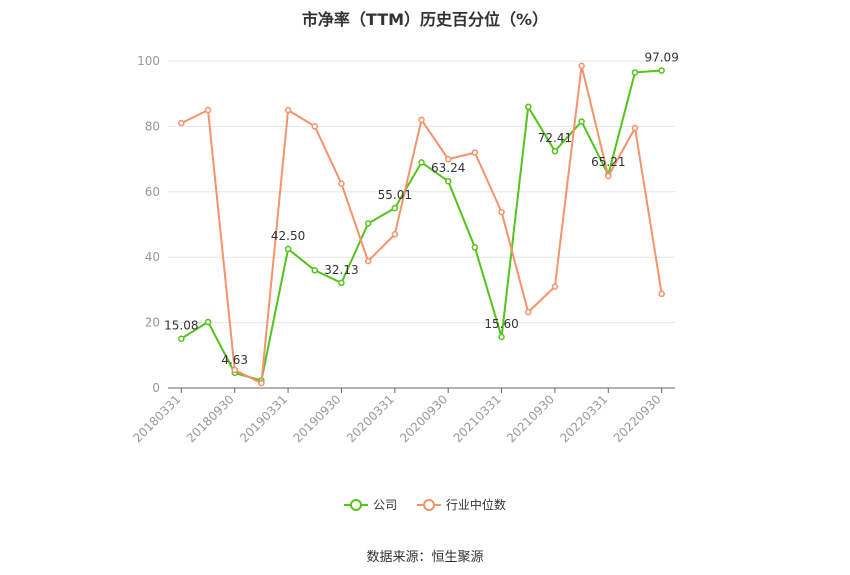 The image size is (850, 575). What do you see at coordinates (316, 418) in the screenshot?
I see `x-tick-label: 20190930` at bounding box center [316, 418].